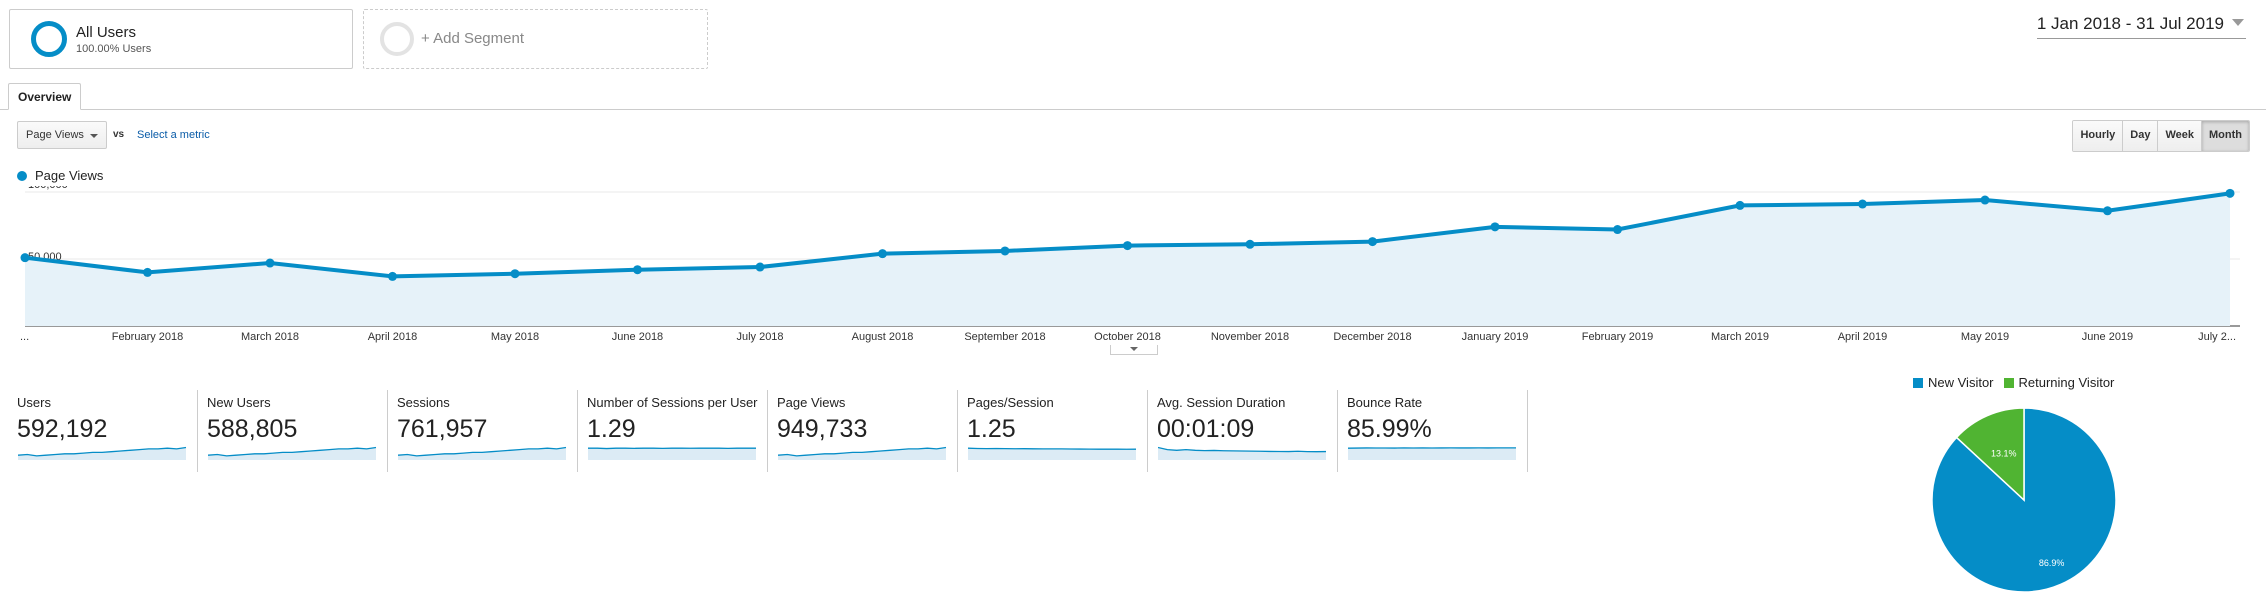  I want to click on metric-card: Page Views 949,733, so click(863, 431).